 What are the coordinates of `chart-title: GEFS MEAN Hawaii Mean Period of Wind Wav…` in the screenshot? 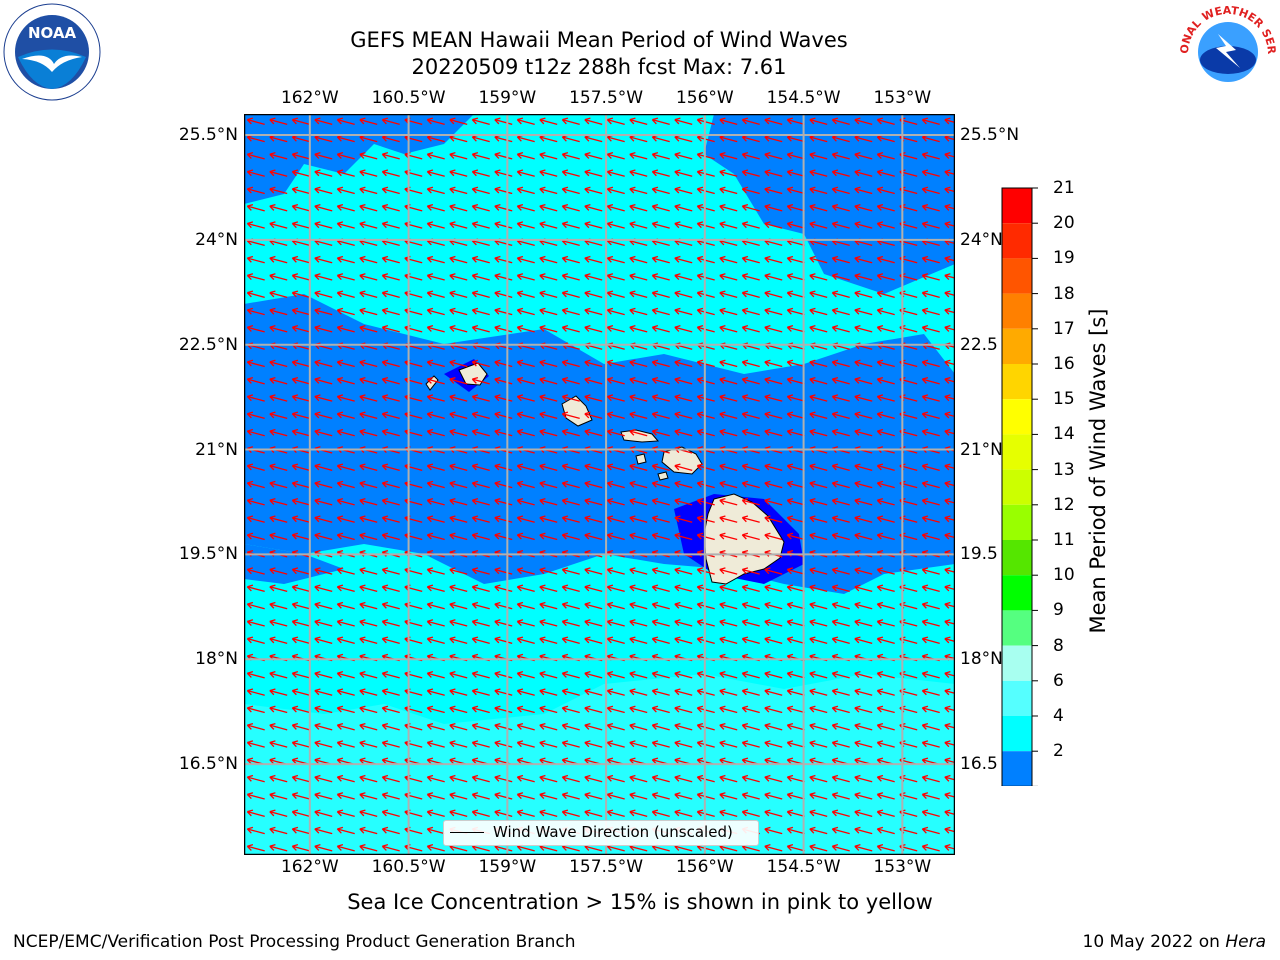 It's located at (599, 40).